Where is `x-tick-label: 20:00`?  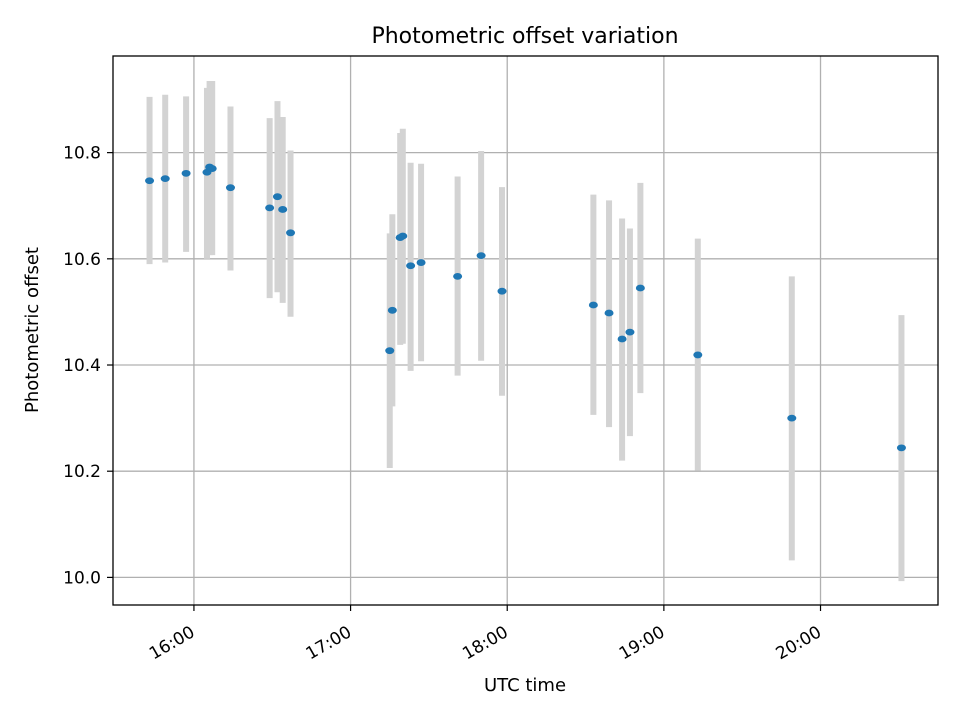
x-tick-label: 20:00 is located at coordinates (799, 643).